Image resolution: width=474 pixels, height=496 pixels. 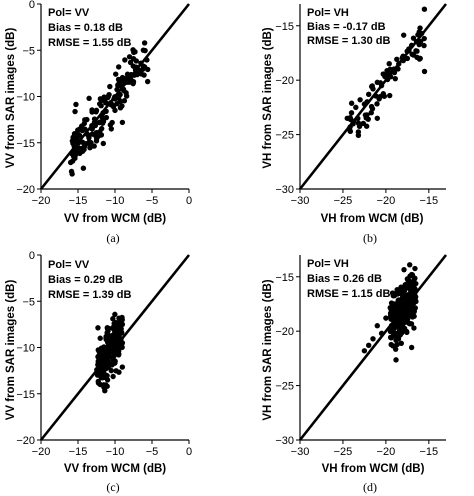 I want to click on annotation-pol: Pol= VV, so click(x=69, y=265).